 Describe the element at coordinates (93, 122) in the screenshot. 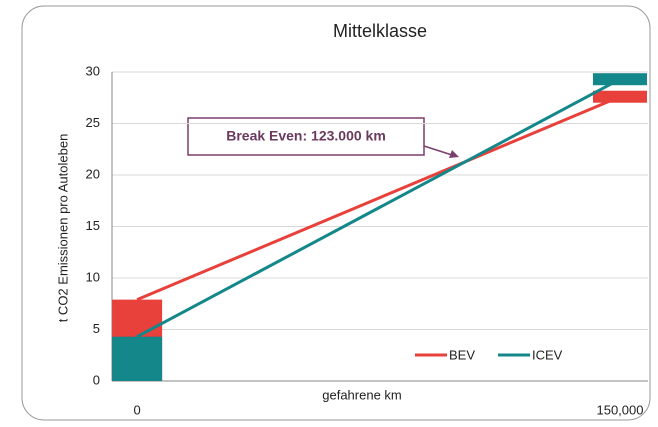

I see `y-tick-label: 25` at that location.